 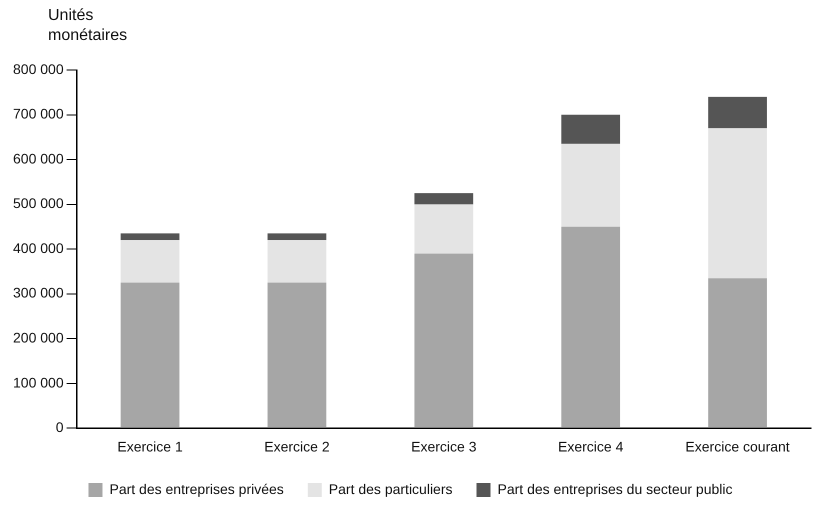 I want to click on y-tick-label: 700 000, so click(x=38, y=114).